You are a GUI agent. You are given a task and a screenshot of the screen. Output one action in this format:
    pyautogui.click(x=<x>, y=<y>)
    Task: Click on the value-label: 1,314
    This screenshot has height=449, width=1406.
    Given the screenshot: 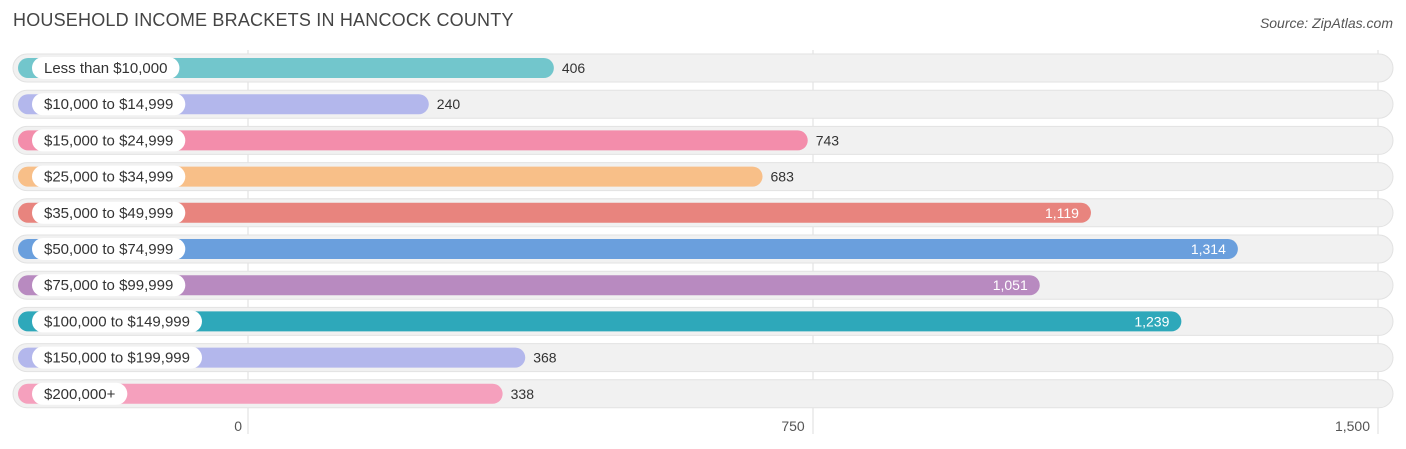 What is the action you would take?
    pyautogui.click(x=1208, y=249)
    